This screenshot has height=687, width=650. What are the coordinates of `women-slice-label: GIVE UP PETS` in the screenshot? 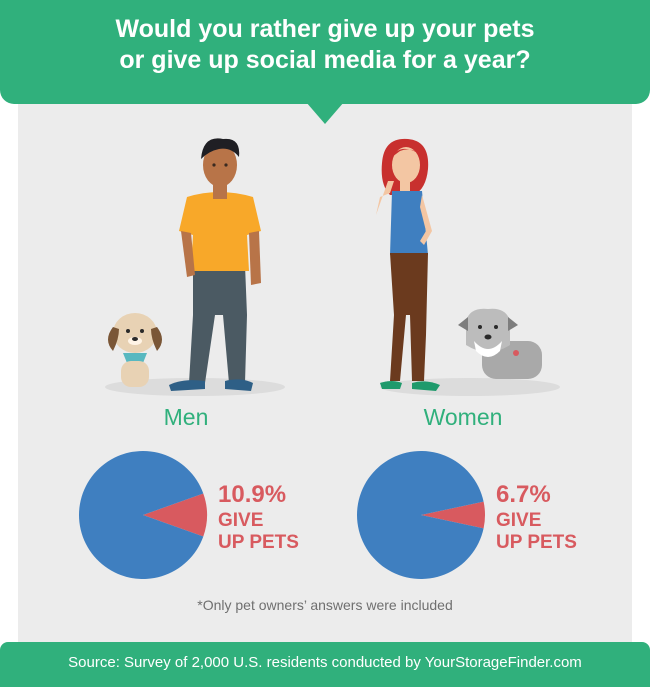 It's located at (536, 532).